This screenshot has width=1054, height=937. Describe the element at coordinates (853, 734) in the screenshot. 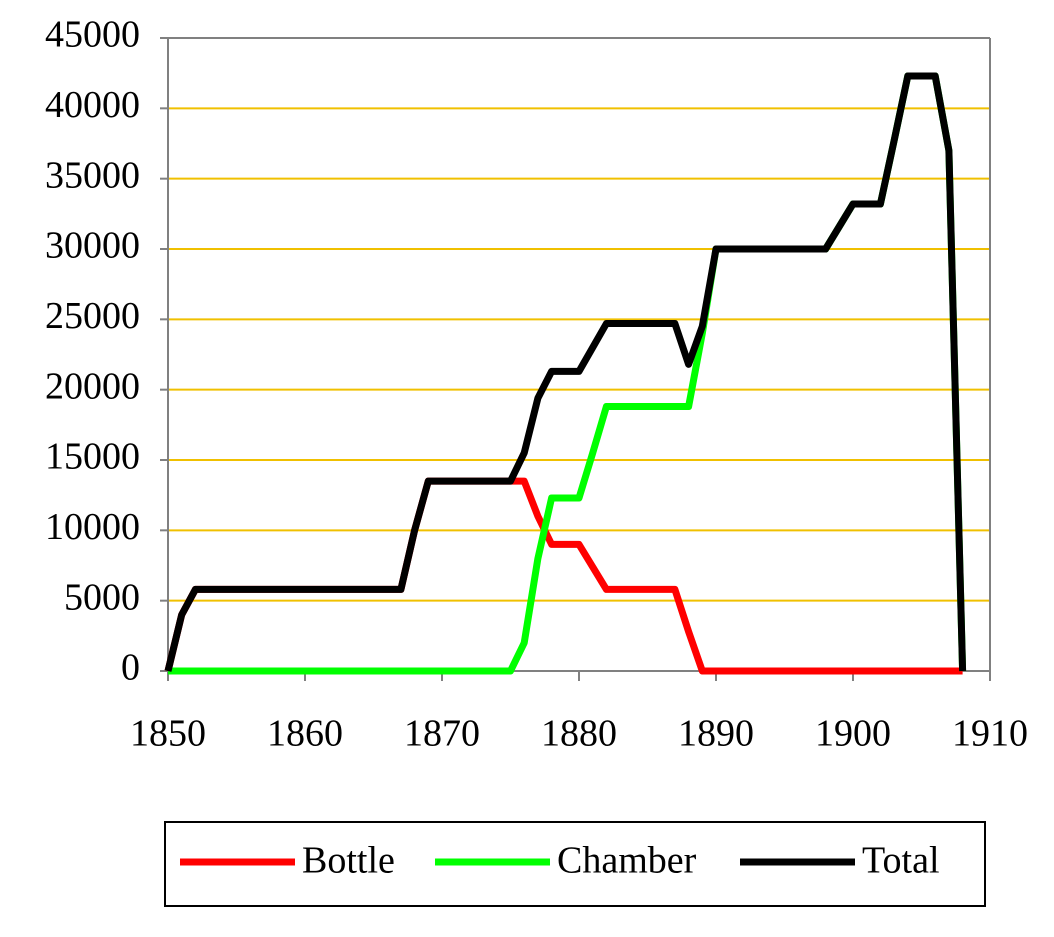

I see `x-tick-label: 1900` at that location.